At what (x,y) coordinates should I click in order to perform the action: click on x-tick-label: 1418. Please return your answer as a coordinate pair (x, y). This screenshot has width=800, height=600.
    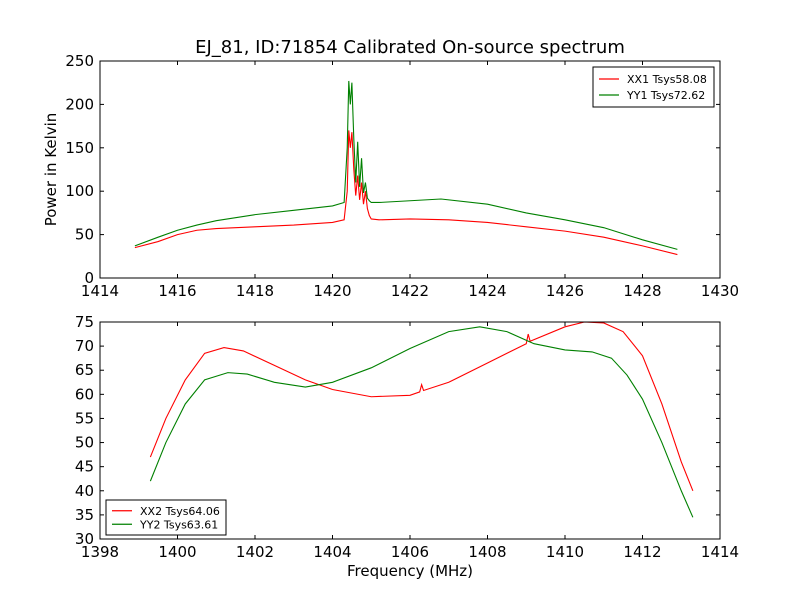
    Looking at the image, I should click on (255, 291).